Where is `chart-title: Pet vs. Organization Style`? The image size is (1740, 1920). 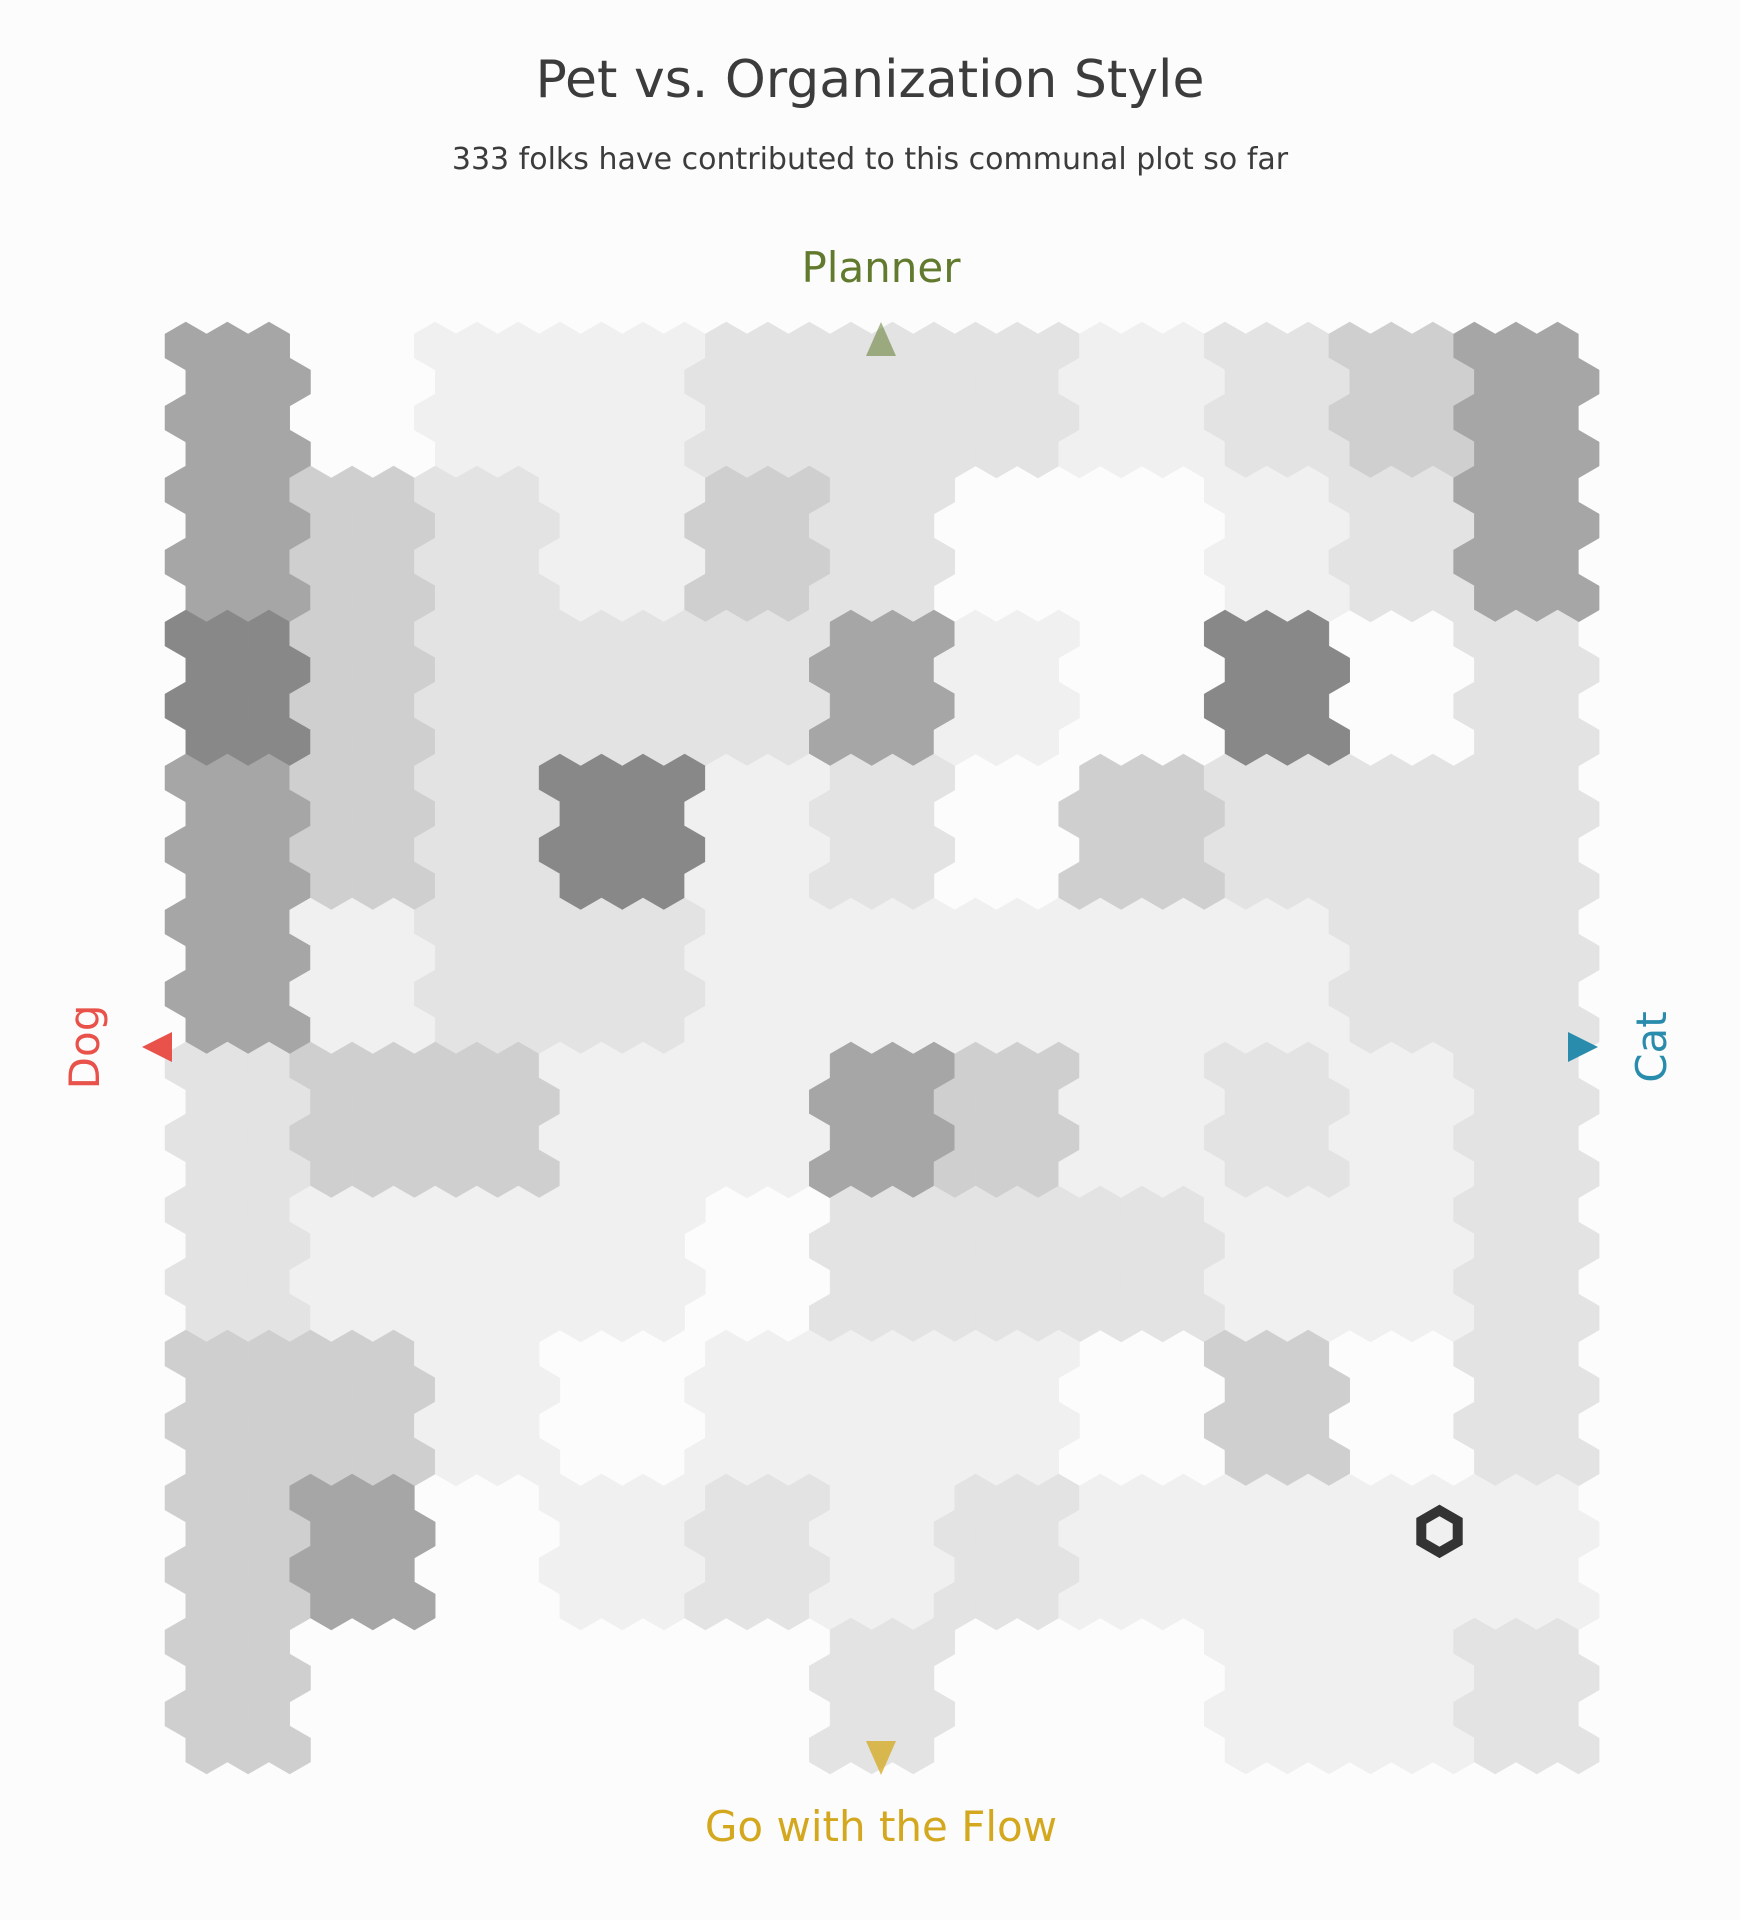
chart-title: Pet vs. Organization Style is located at coordinates (870, 80).